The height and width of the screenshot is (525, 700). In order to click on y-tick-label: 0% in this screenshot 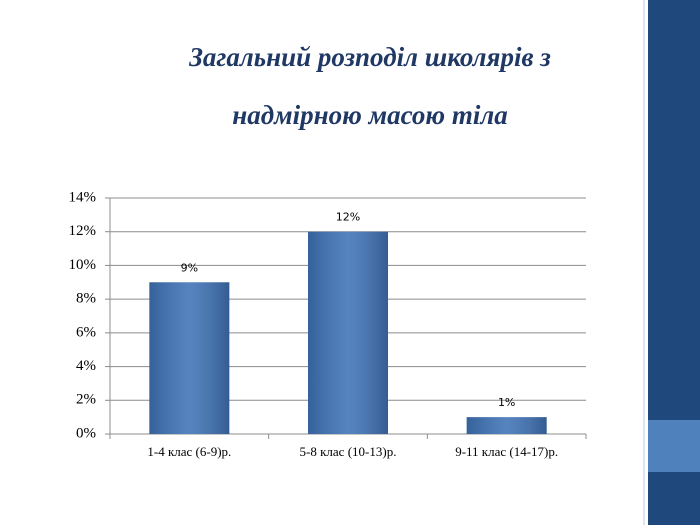, I will do `click(86, 433)`.